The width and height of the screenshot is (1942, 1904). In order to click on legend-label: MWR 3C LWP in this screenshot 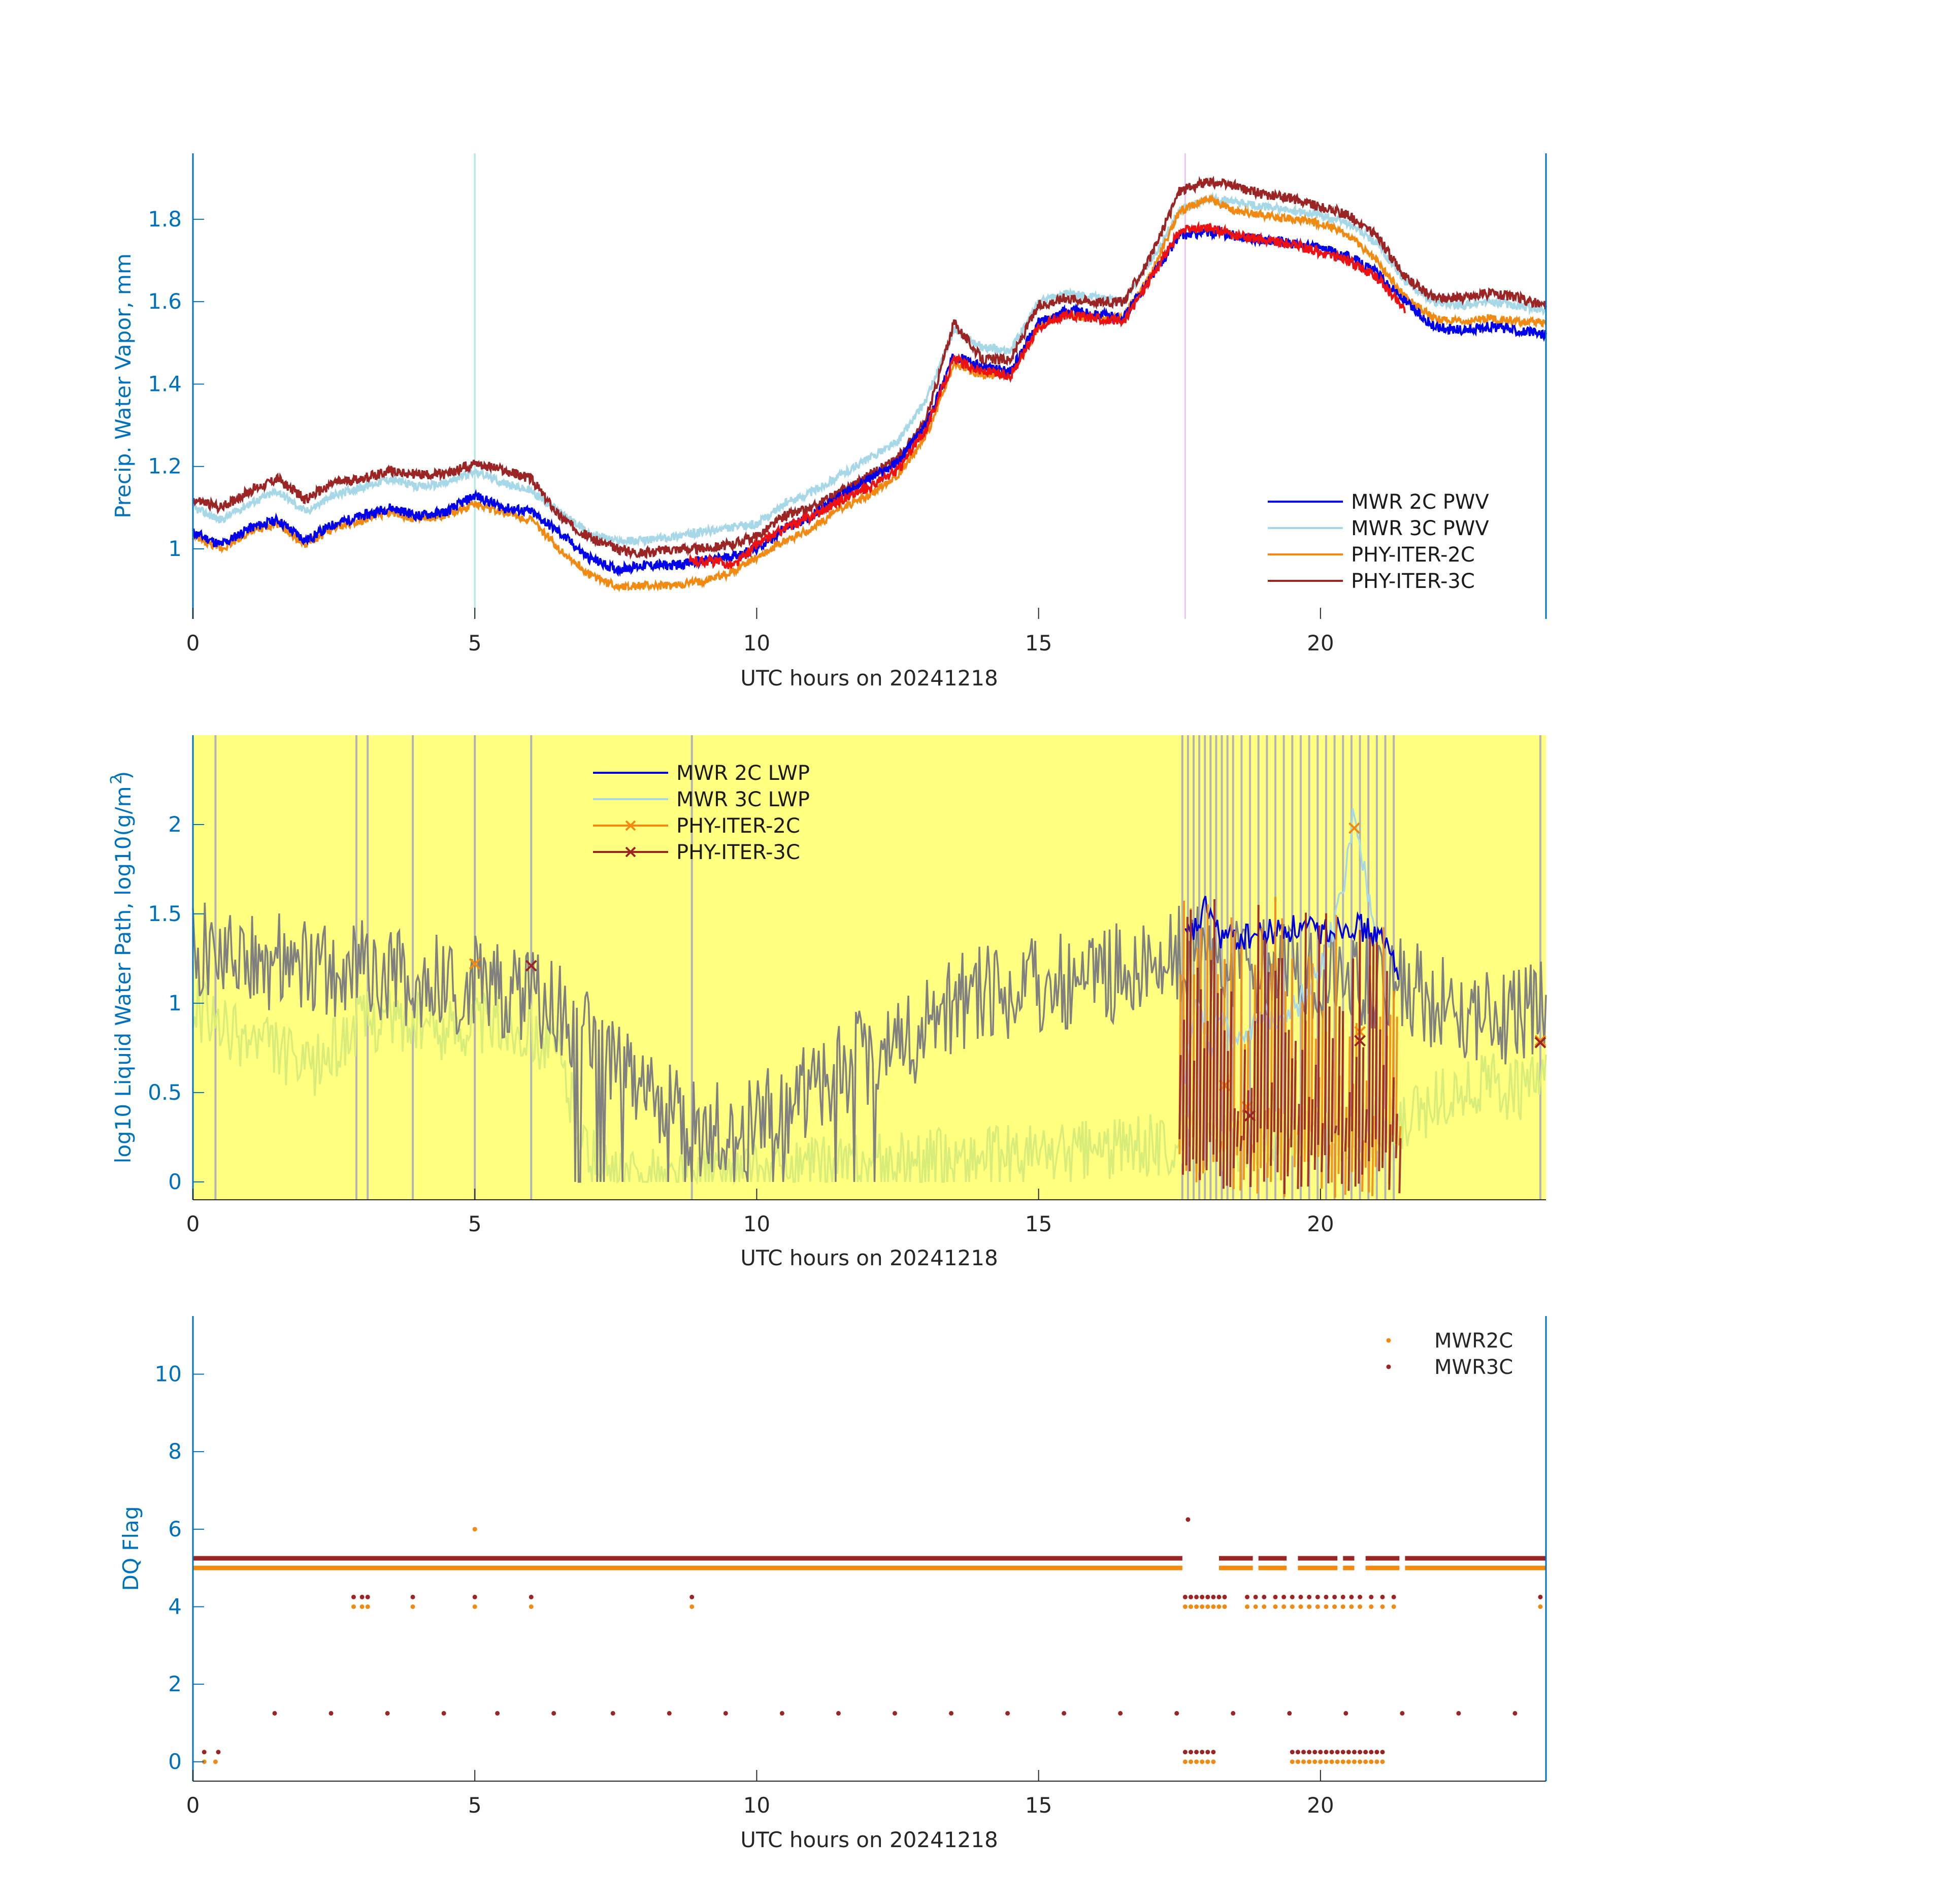, I will do `click(743, 800)`.